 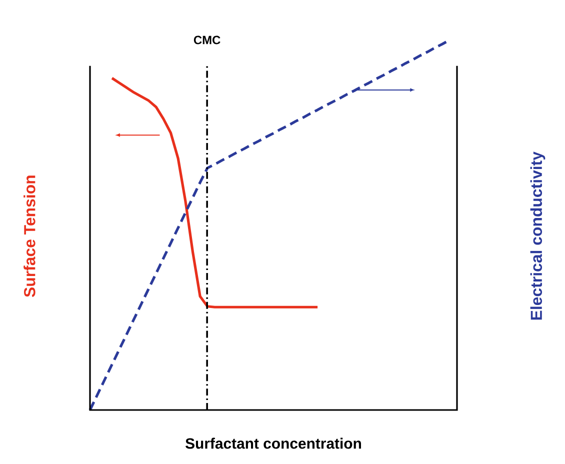 What do you see at coordinates (538, 236) in the screenshot?
I see `y2-axis-title: Electrical conductivity` at bounding box center [538, 236].